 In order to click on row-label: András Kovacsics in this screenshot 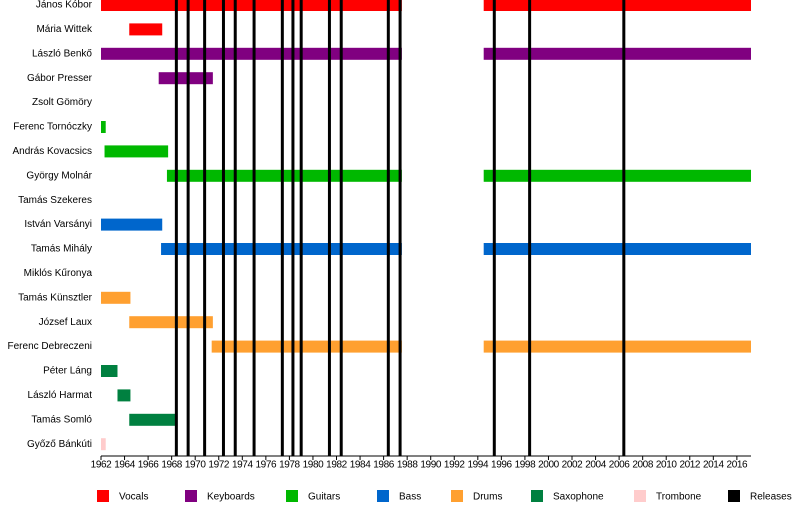, I will do `click(52, 151)`.